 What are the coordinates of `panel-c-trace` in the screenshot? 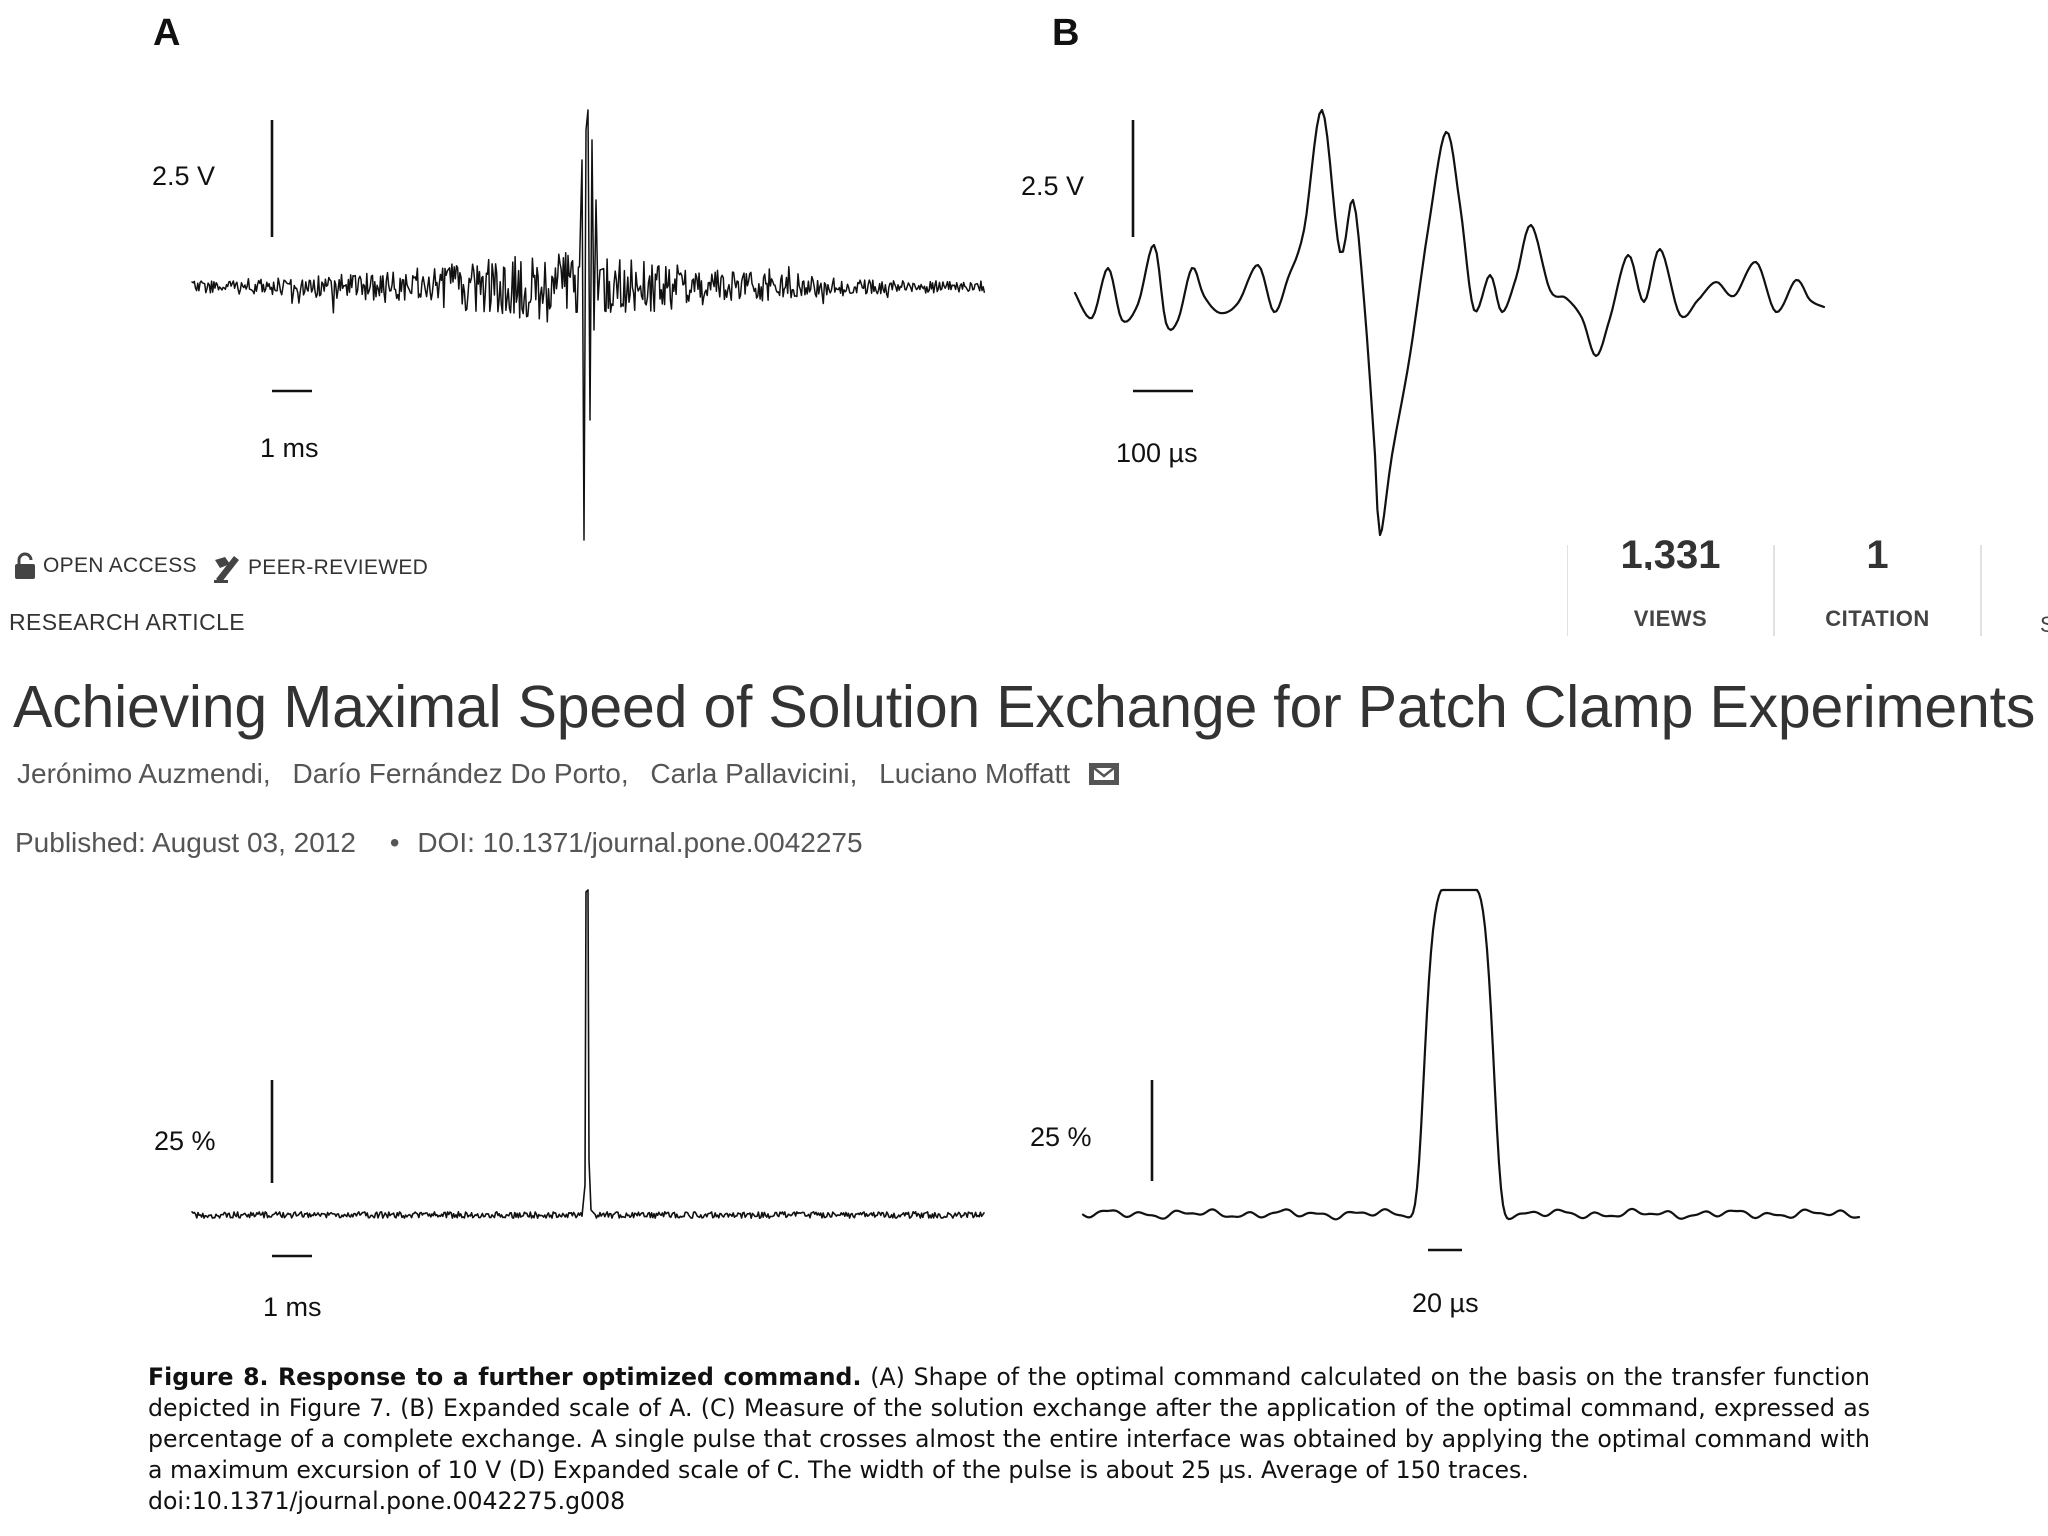 It's located at (588, 1054).